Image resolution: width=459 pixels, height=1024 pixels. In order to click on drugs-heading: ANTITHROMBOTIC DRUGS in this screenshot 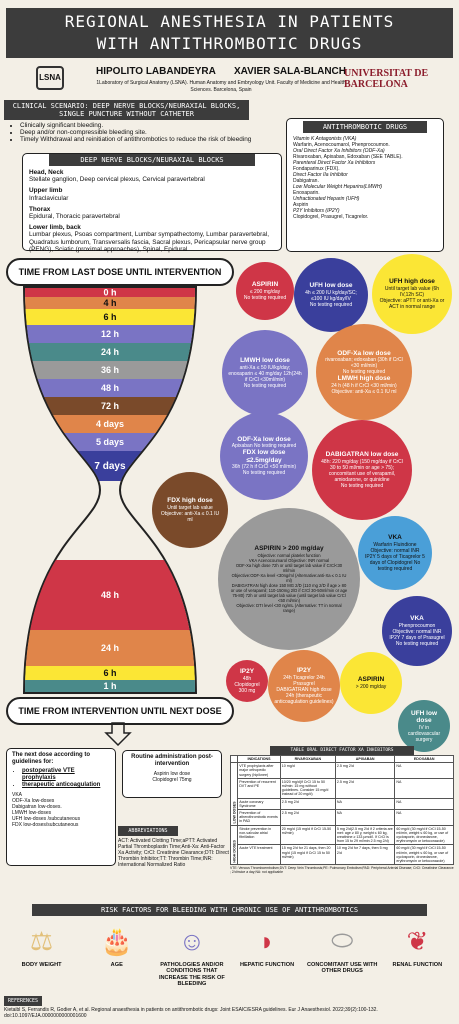, I will do `click(365, 127)`.